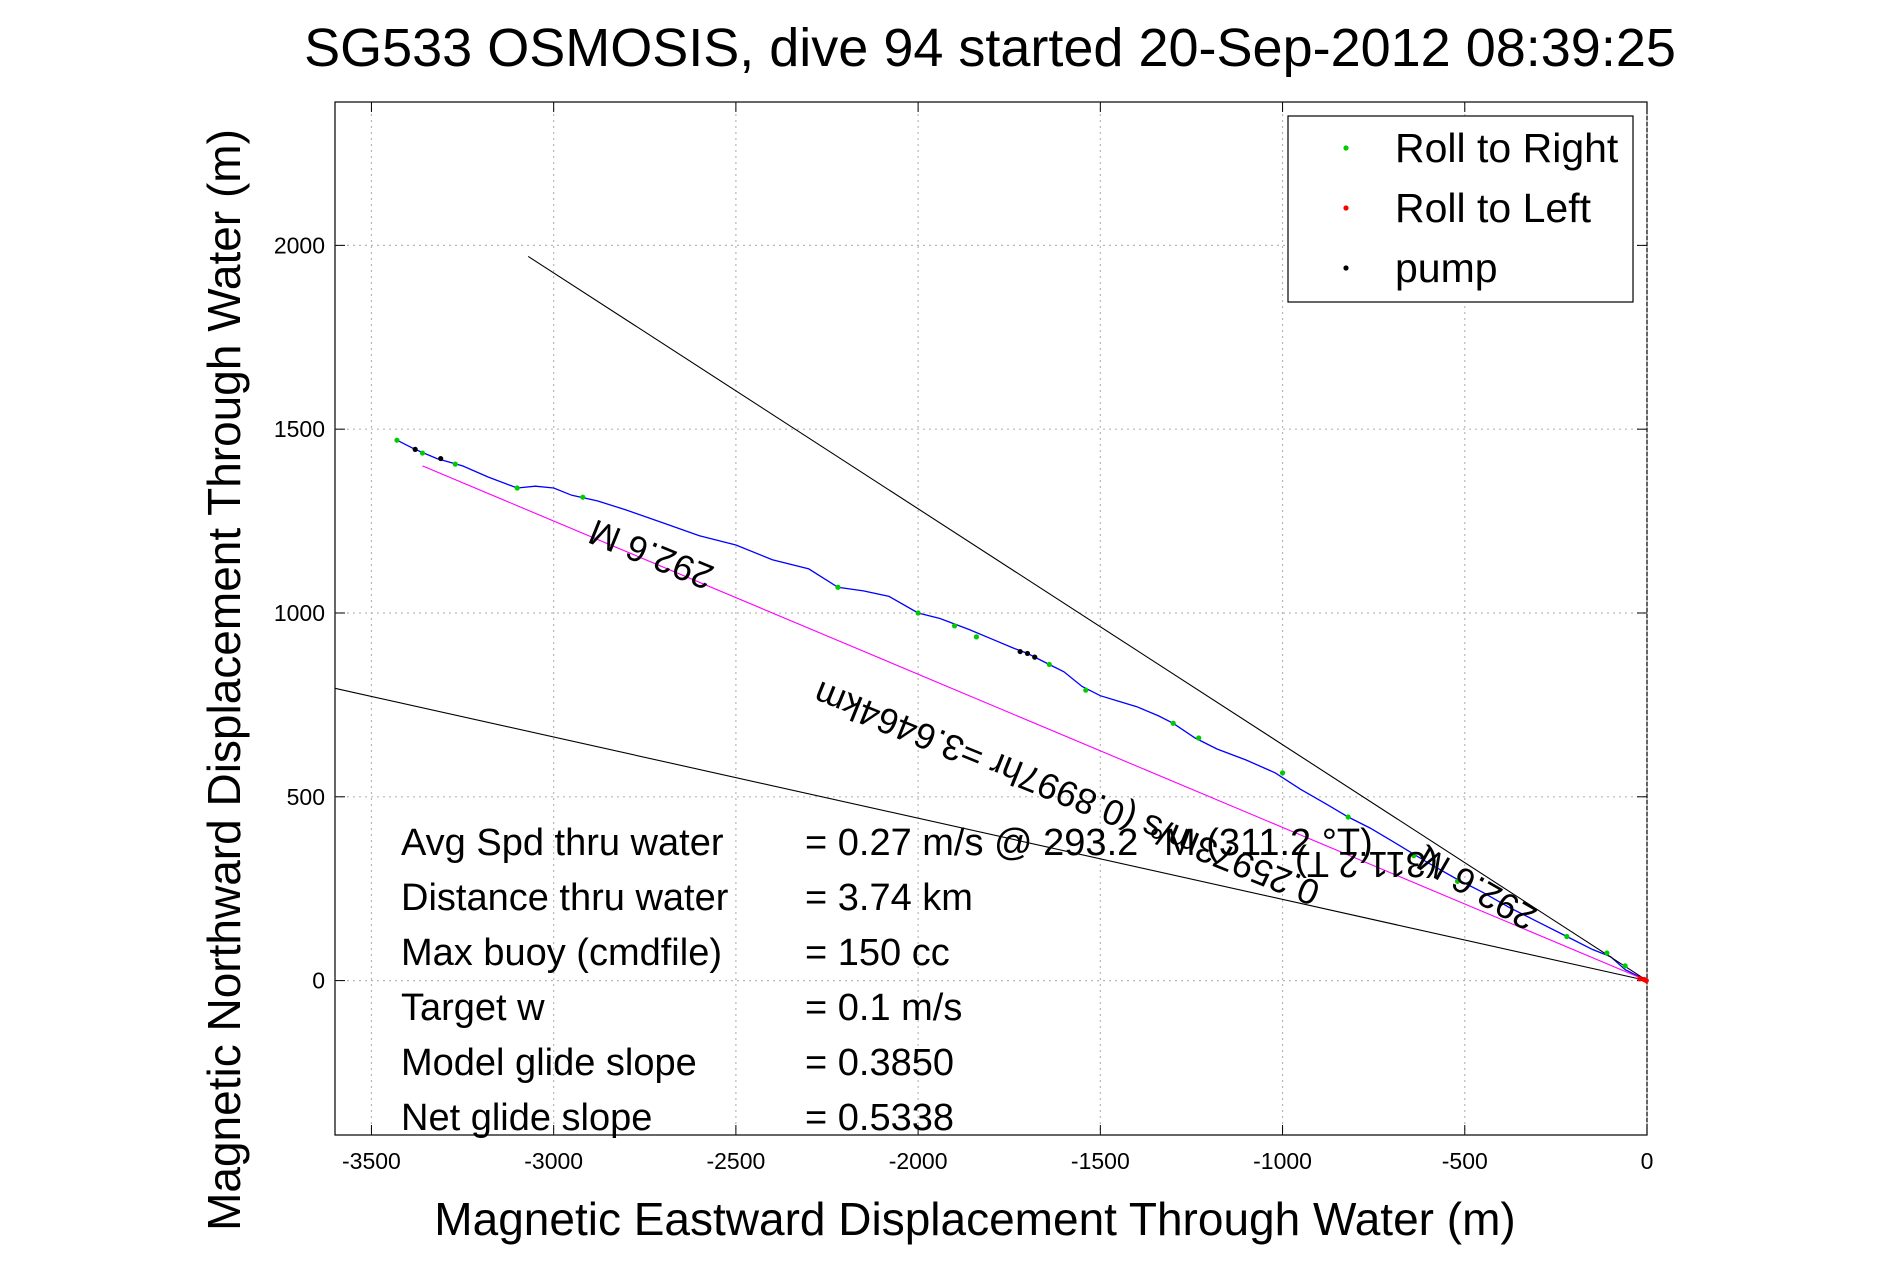  Describe the element at coordinates (918, 1161) in the screenshot. I see `x-tick-label: -2000` at that location.